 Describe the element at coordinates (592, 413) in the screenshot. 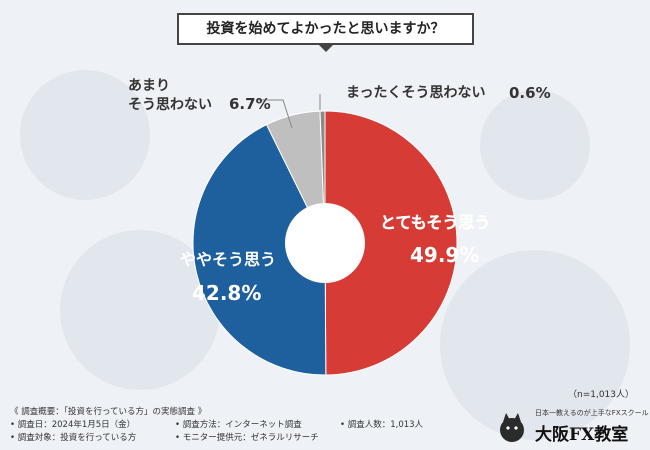

I see `brand-tagline: 日本一教えるのが上手なFXスクール` at that location.